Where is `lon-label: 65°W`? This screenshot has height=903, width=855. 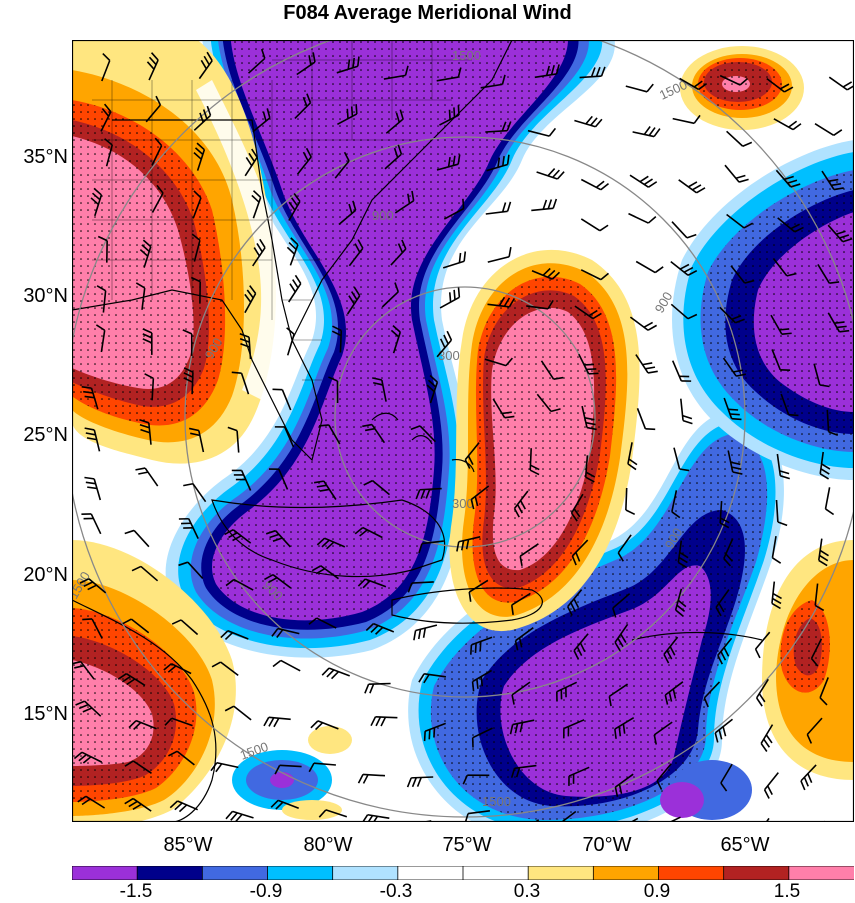 lon-label: 65°W is located at coordinates (745, 845).